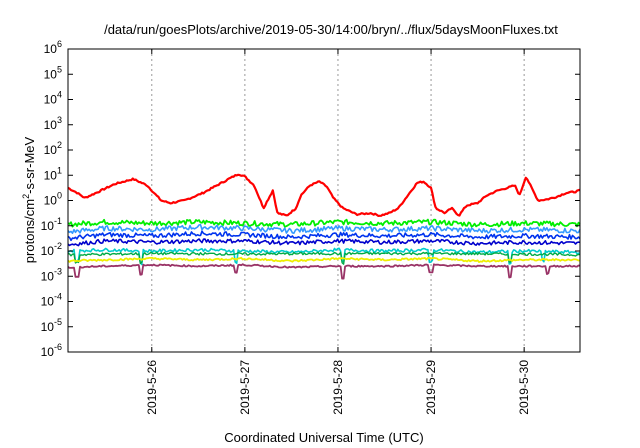 This screenshot has height=448, width=640. I want to click on y-tick-exponent: 1, so click(59, 170).